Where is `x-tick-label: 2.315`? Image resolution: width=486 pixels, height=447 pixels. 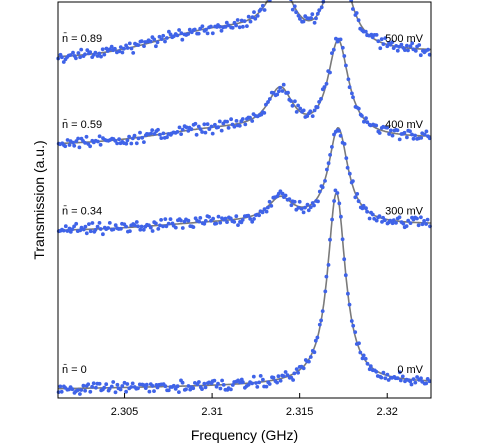 x-tick-label: 2.315 is located at coordinates (300, 412).